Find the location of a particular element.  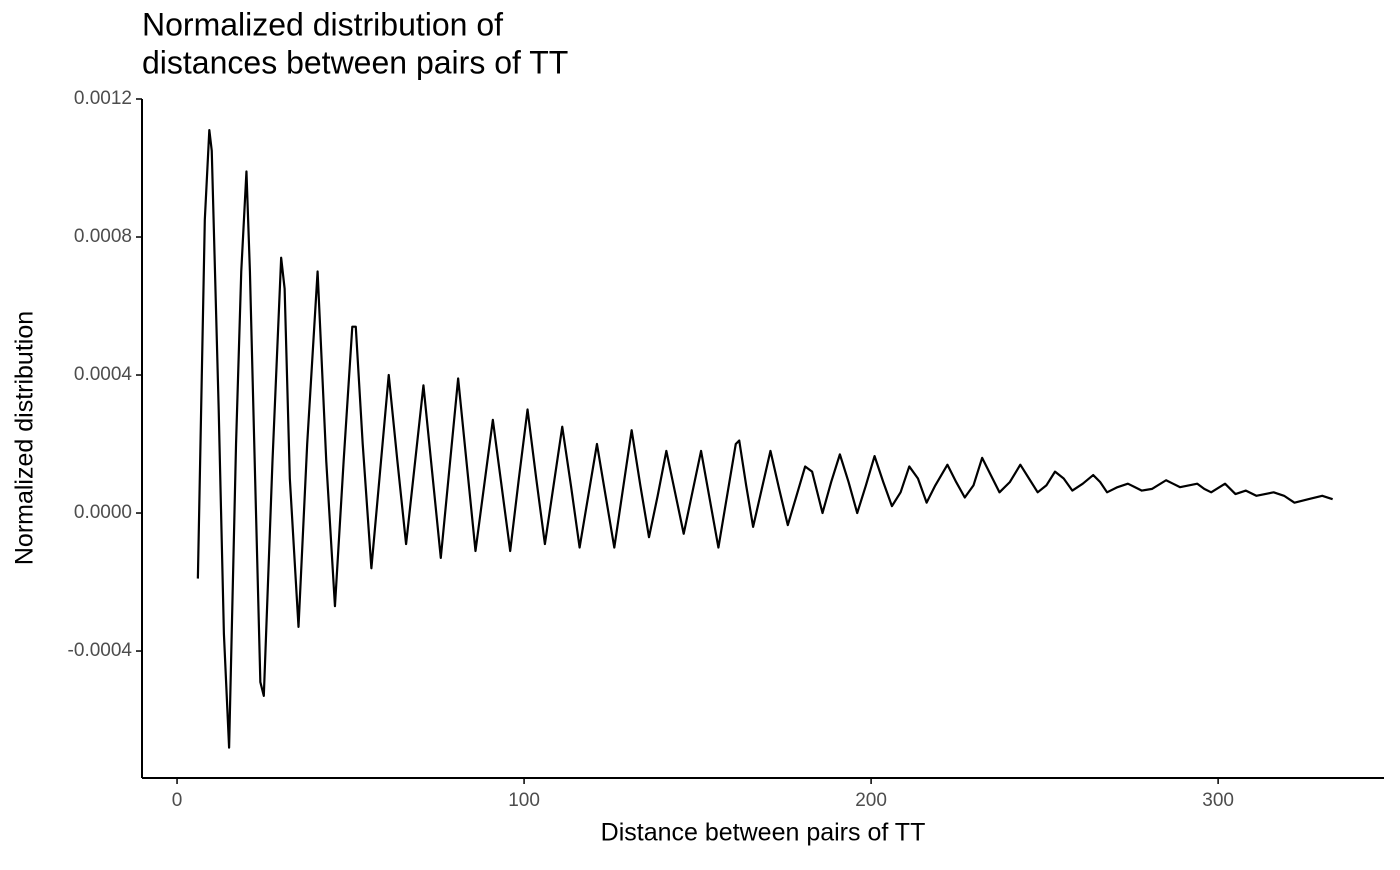

x-tick-label: 300 is located at coordinates (1218, 800).